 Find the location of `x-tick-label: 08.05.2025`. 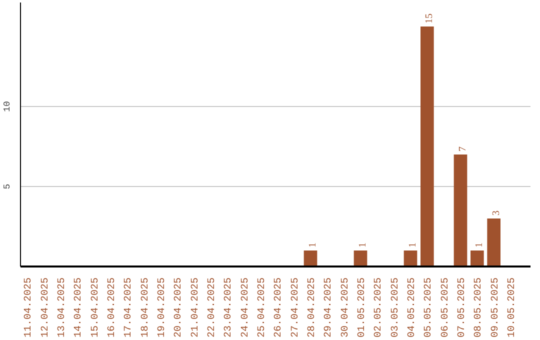

x-tick-label: 08.05.2025 is located at coordinates (479, 307).